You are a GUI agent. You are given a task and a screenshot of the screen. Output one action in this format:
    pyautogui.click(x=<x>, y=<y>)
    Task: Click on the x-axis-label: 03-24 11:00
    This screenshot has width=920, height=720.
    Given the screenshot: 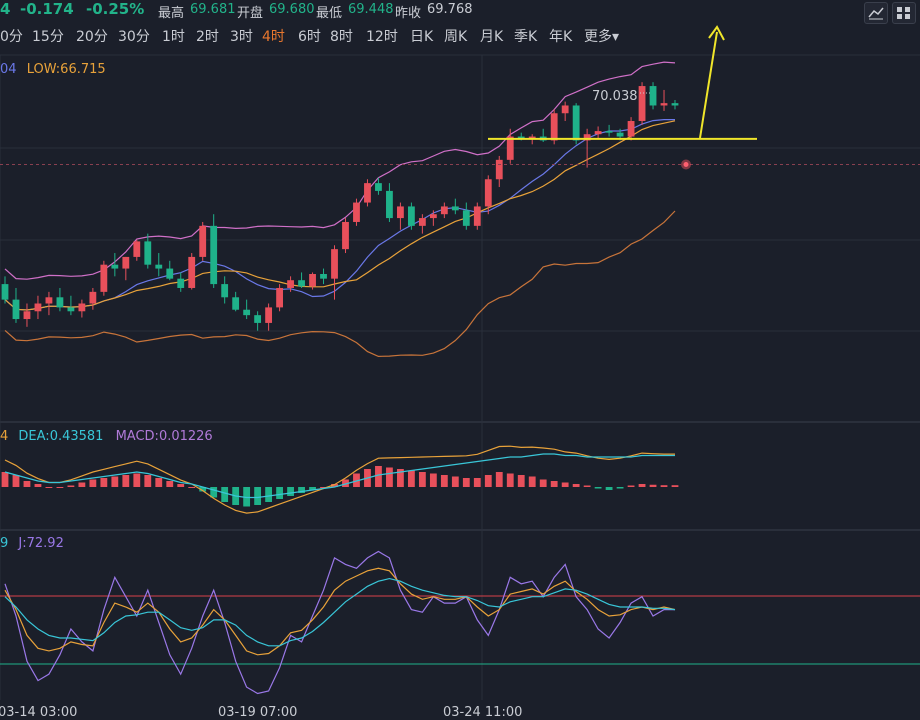 What is the action you would take?
    pyautogui.click(x=482, y=712)
    